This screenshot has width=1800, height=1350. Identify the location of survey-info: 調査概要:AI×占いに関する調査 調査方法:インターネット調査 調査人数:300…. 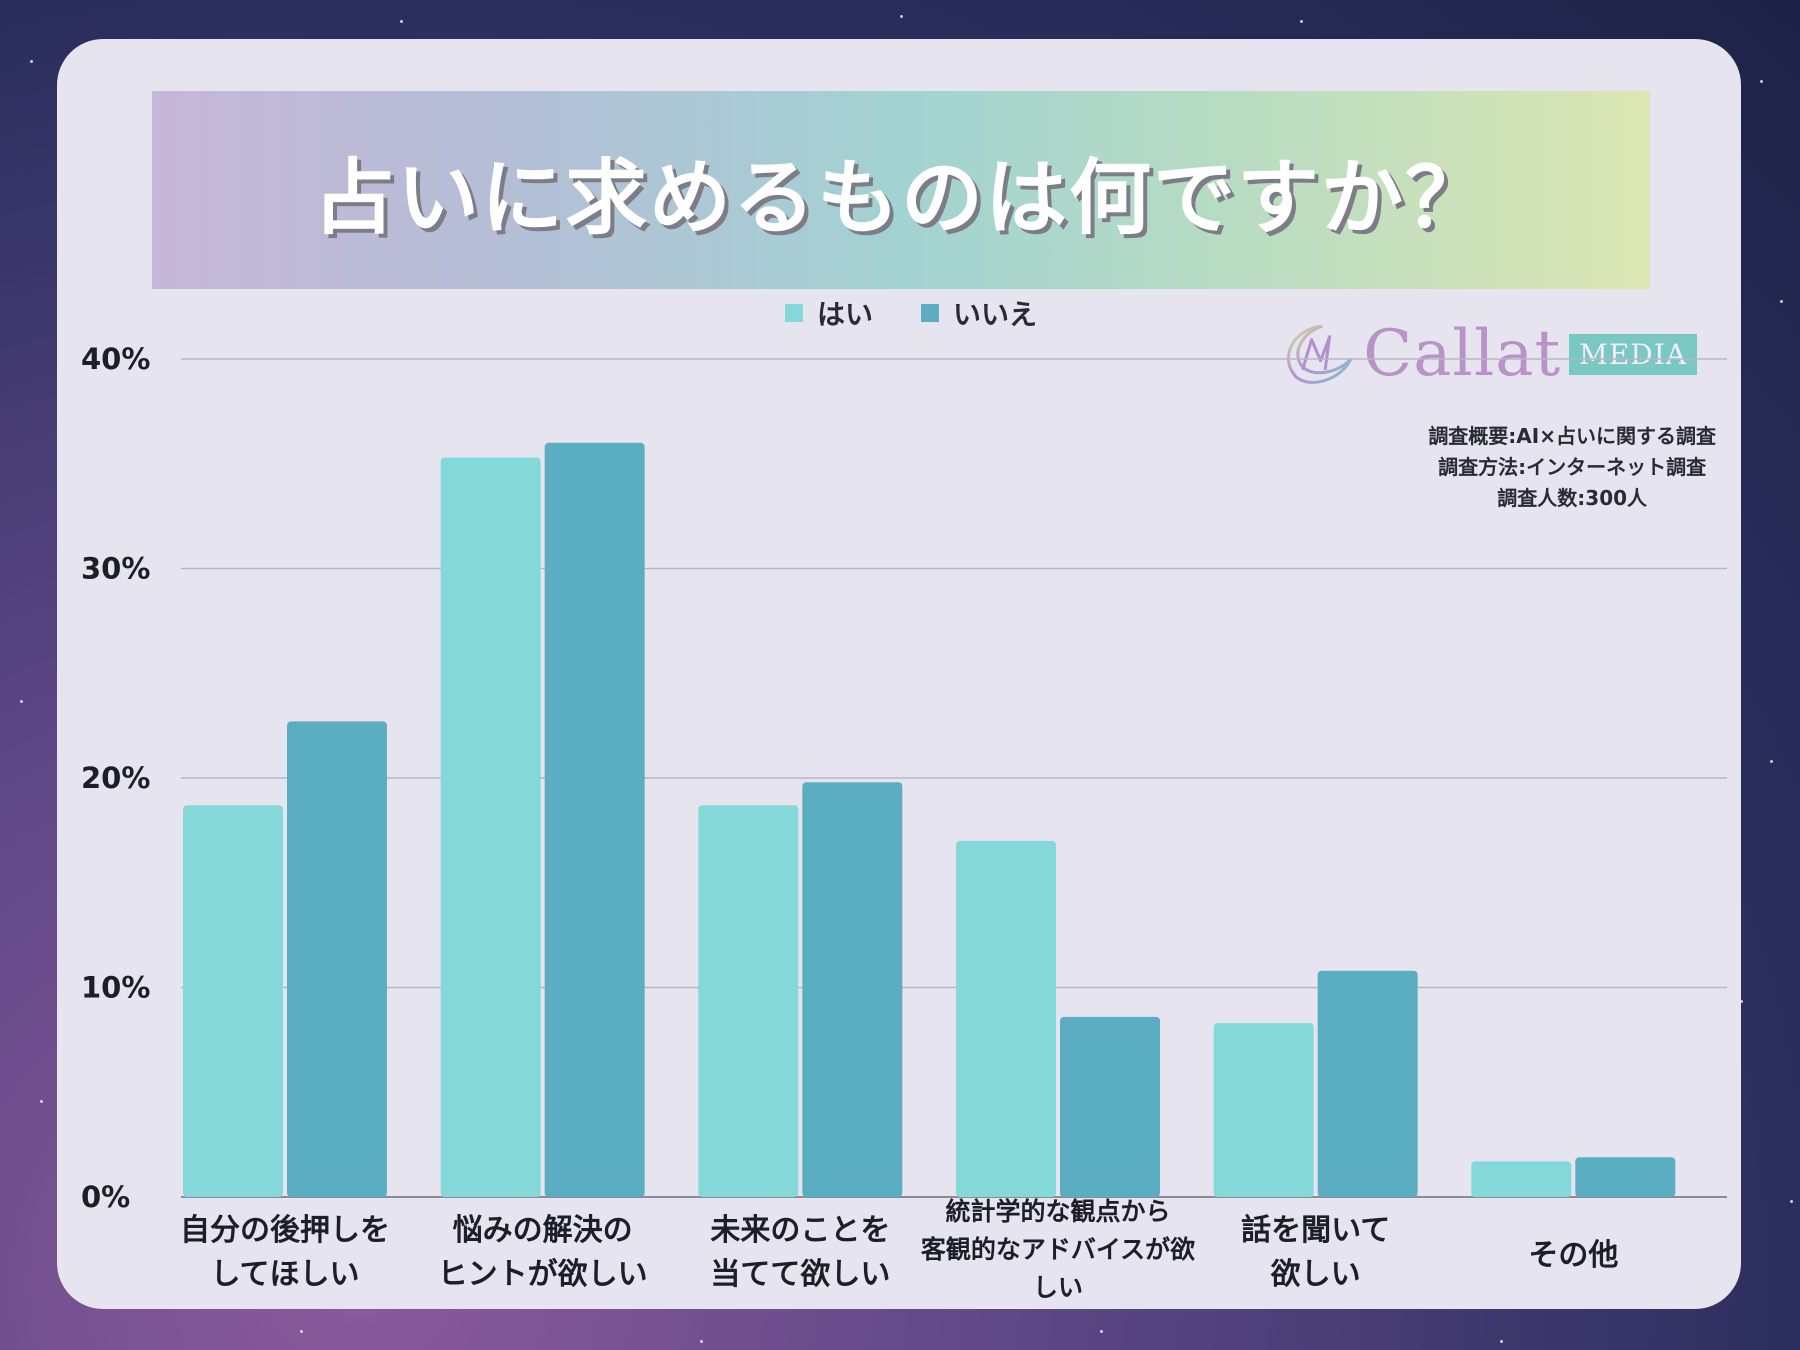
(1572, 467).